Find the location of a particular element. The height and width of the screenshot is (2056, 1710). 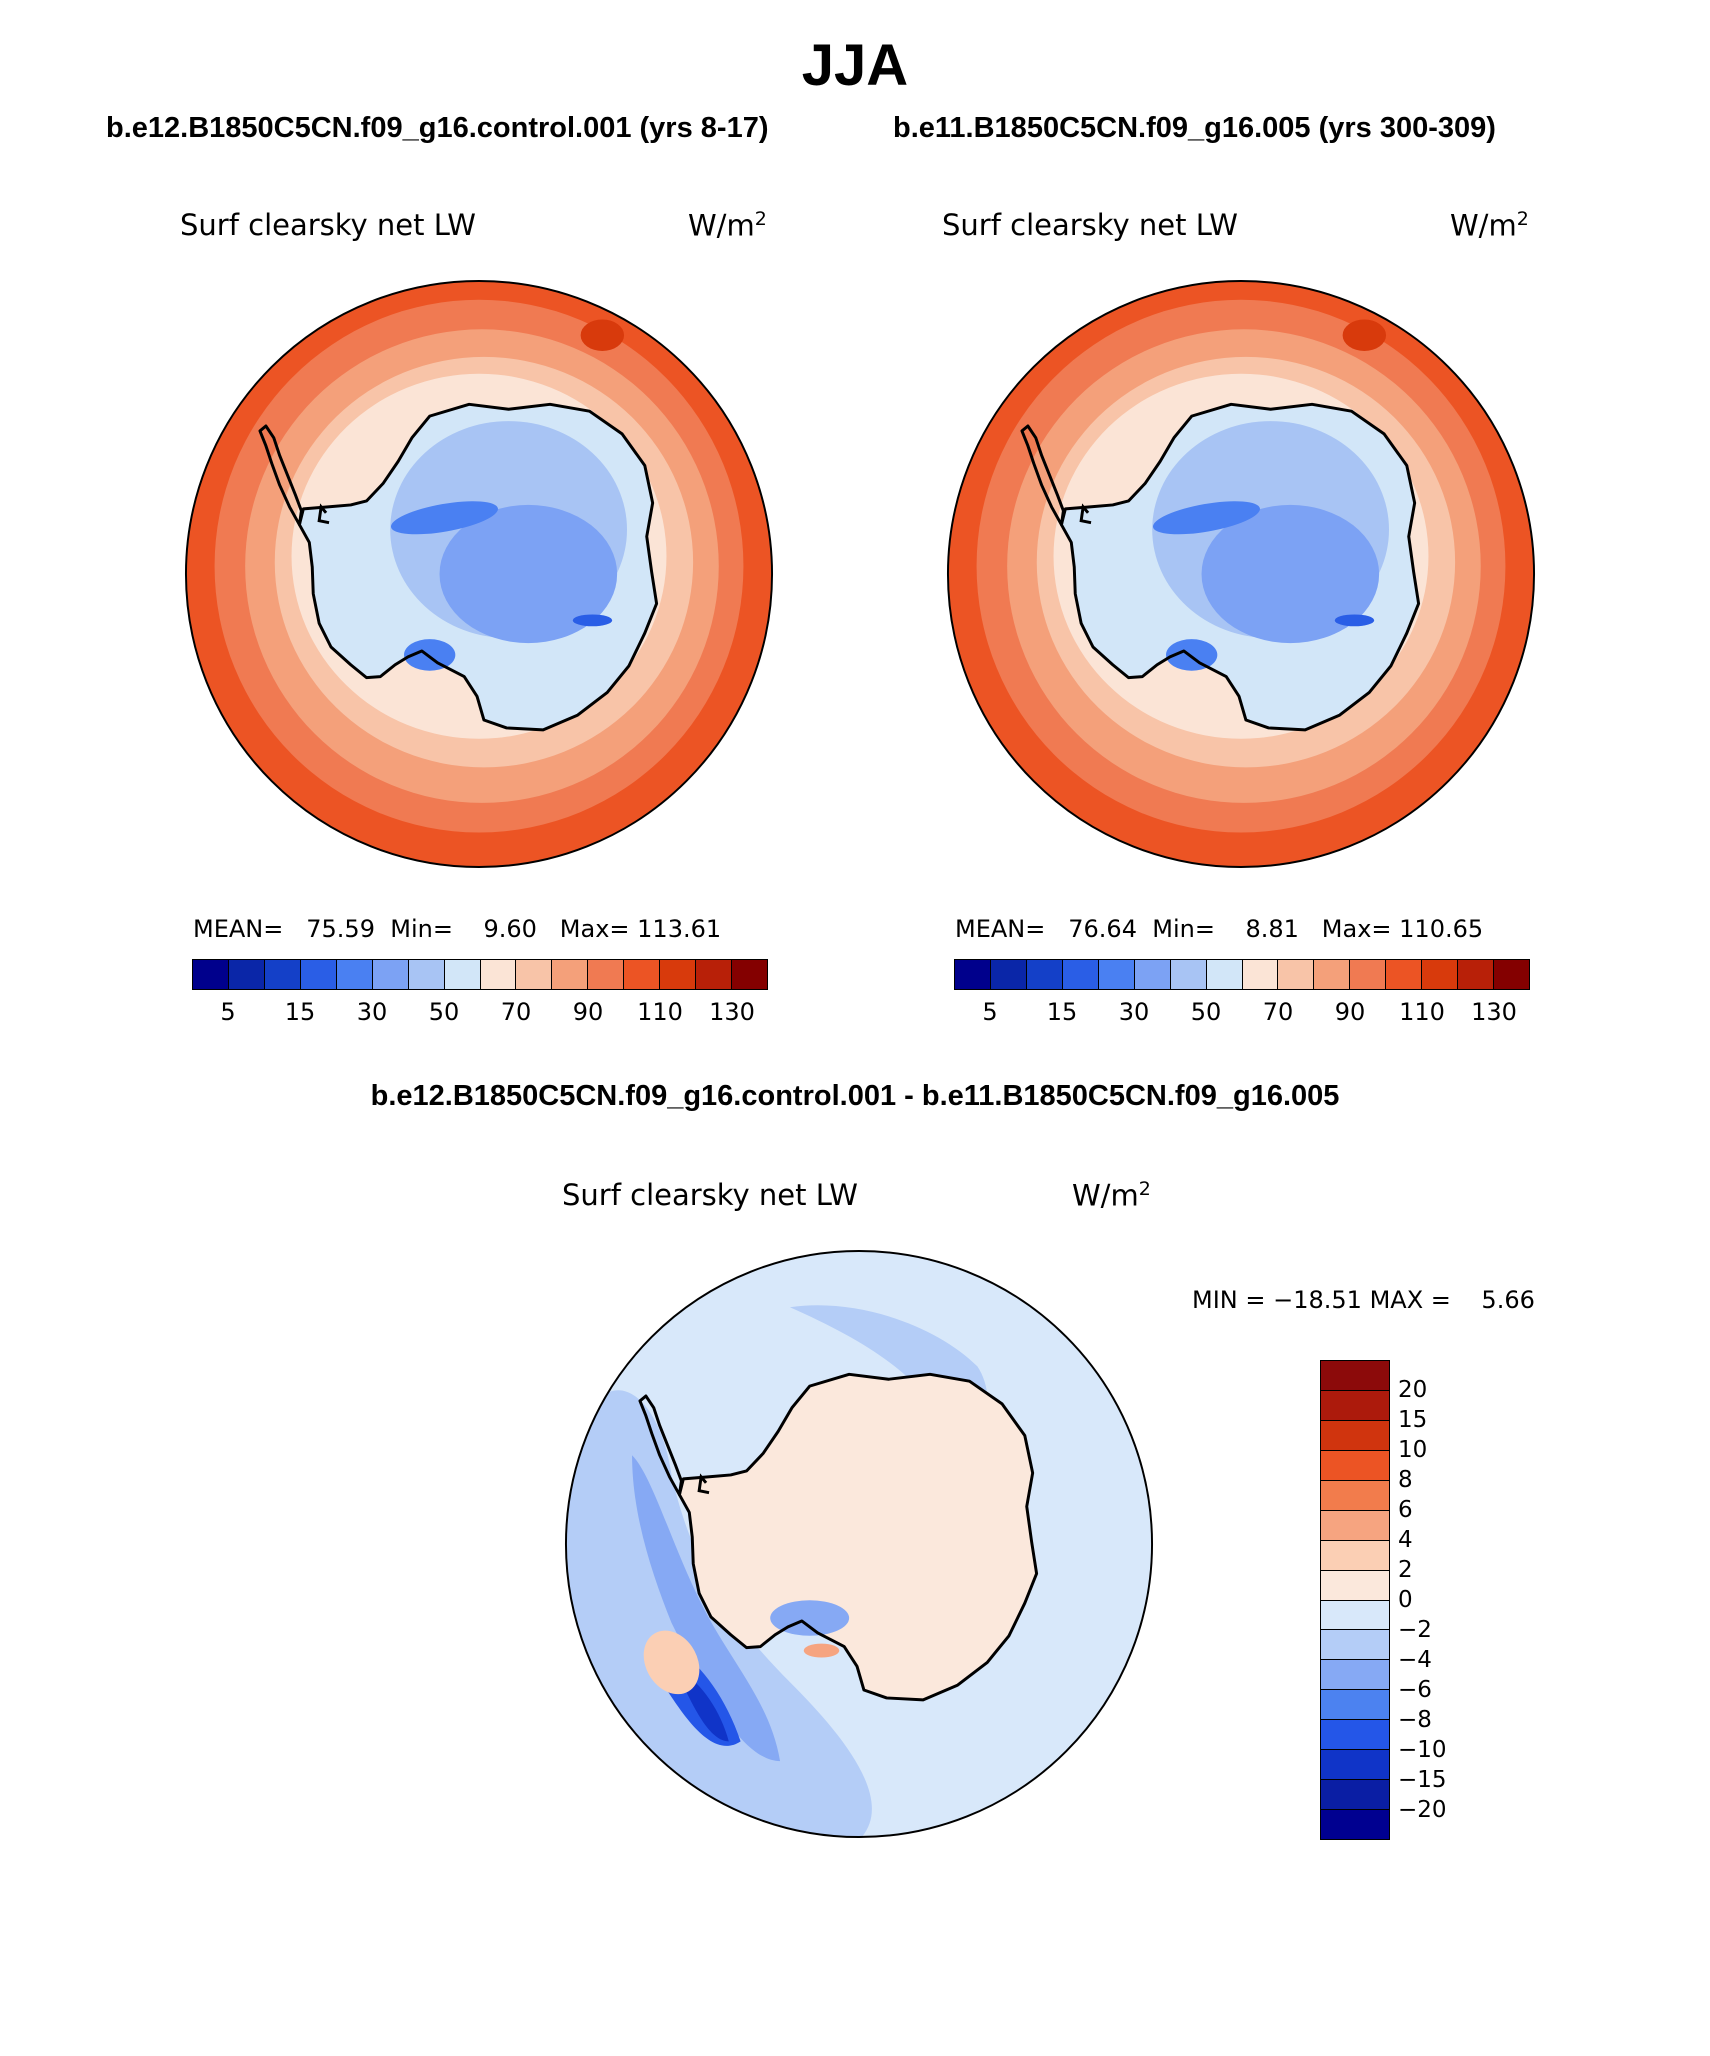

diff-min-label: MIN = is located at coordinates (1229, 1300).